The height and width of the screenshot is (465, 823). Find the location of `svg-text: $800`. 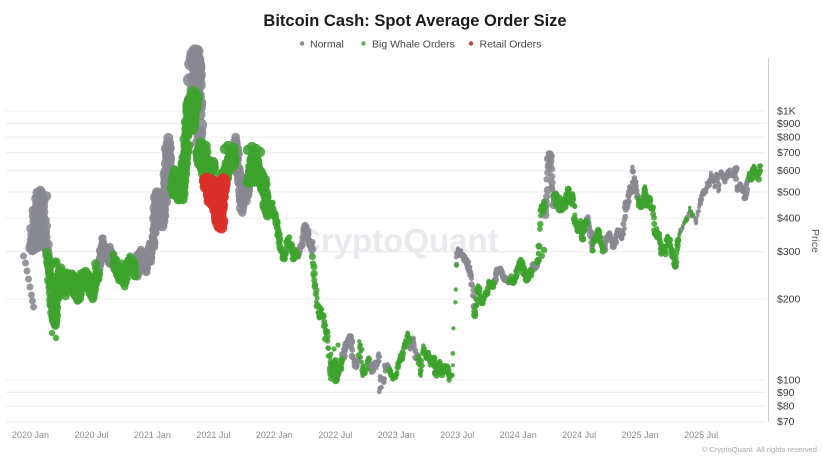

svg-text: $800 is located at coordinates (789, 138).